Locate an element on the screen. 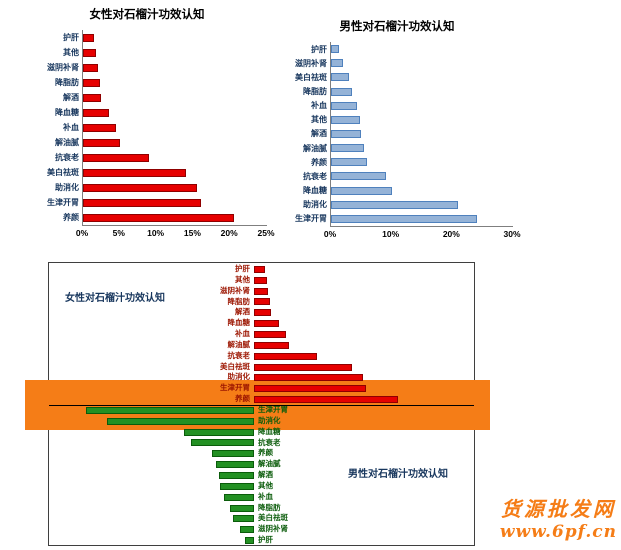  tornado-bar-助消化 is located at coordinates (308, 378).